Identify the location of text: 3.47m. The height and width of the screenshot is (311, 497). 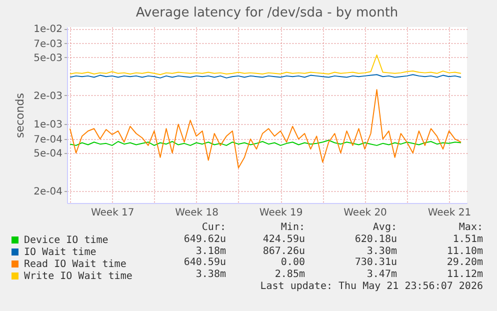
(381, 275).